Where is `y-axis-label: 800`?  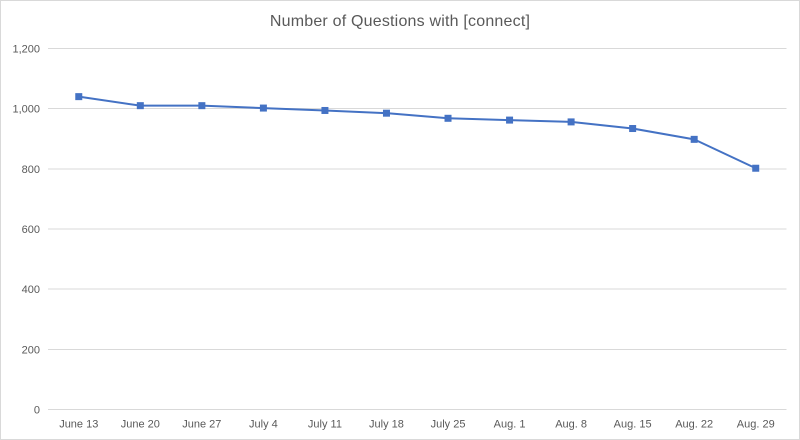 y-axis-label: 800 is located at coordinates (31, 170).